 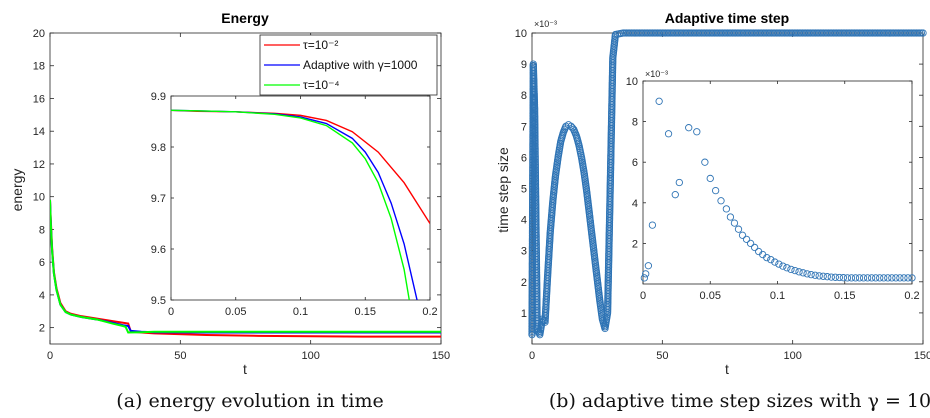 I want to click on energy-y-tick-label: 14, so click(x=39, y=132).